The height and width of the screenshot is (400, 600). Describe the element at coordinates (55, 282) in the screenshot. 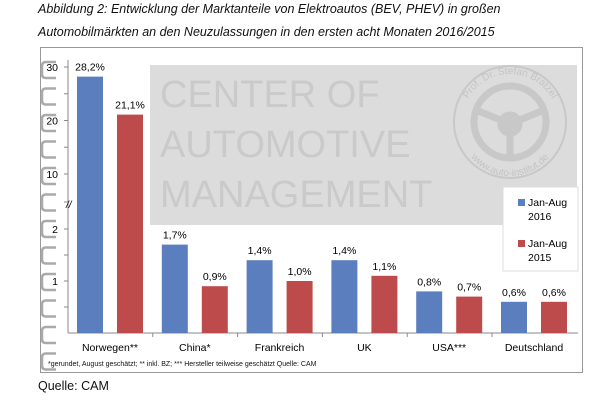

I see `y-tick-label: 1` at that location.